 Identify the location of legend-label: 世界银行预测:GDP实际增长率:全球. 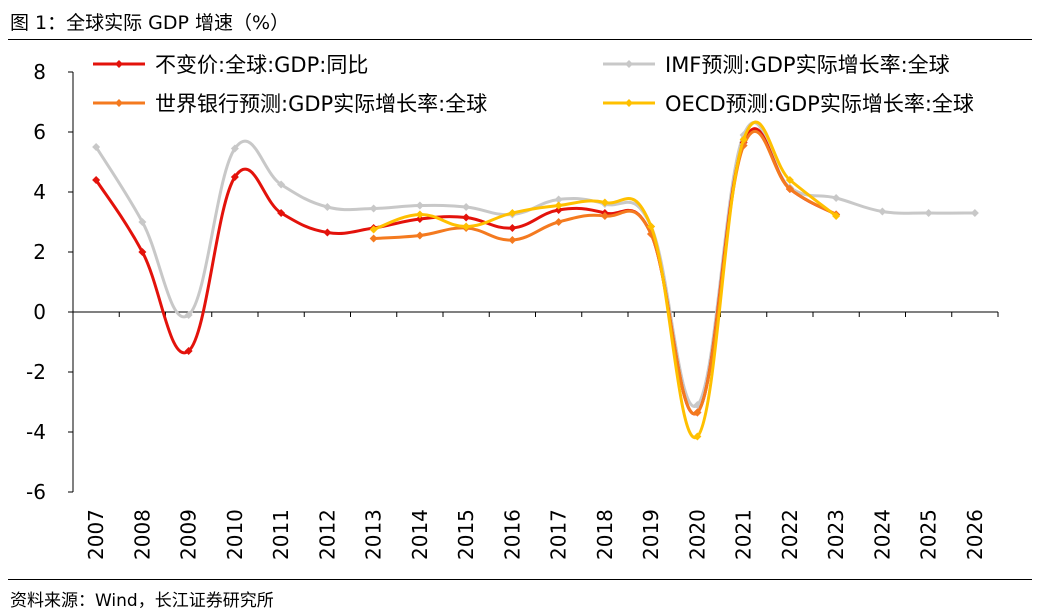
(321, 104).